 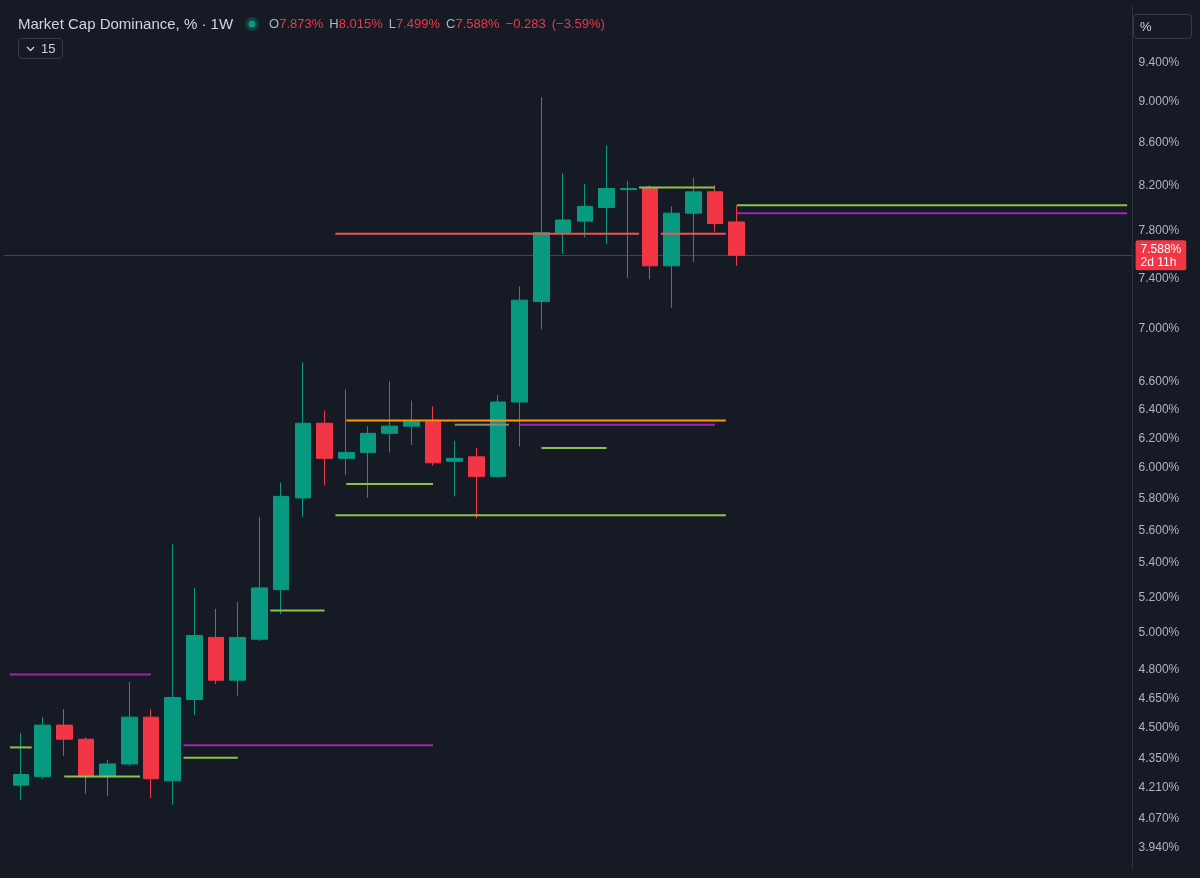 I want to click on y-tick-label: 5.800%, so click(x=1159, y=497).